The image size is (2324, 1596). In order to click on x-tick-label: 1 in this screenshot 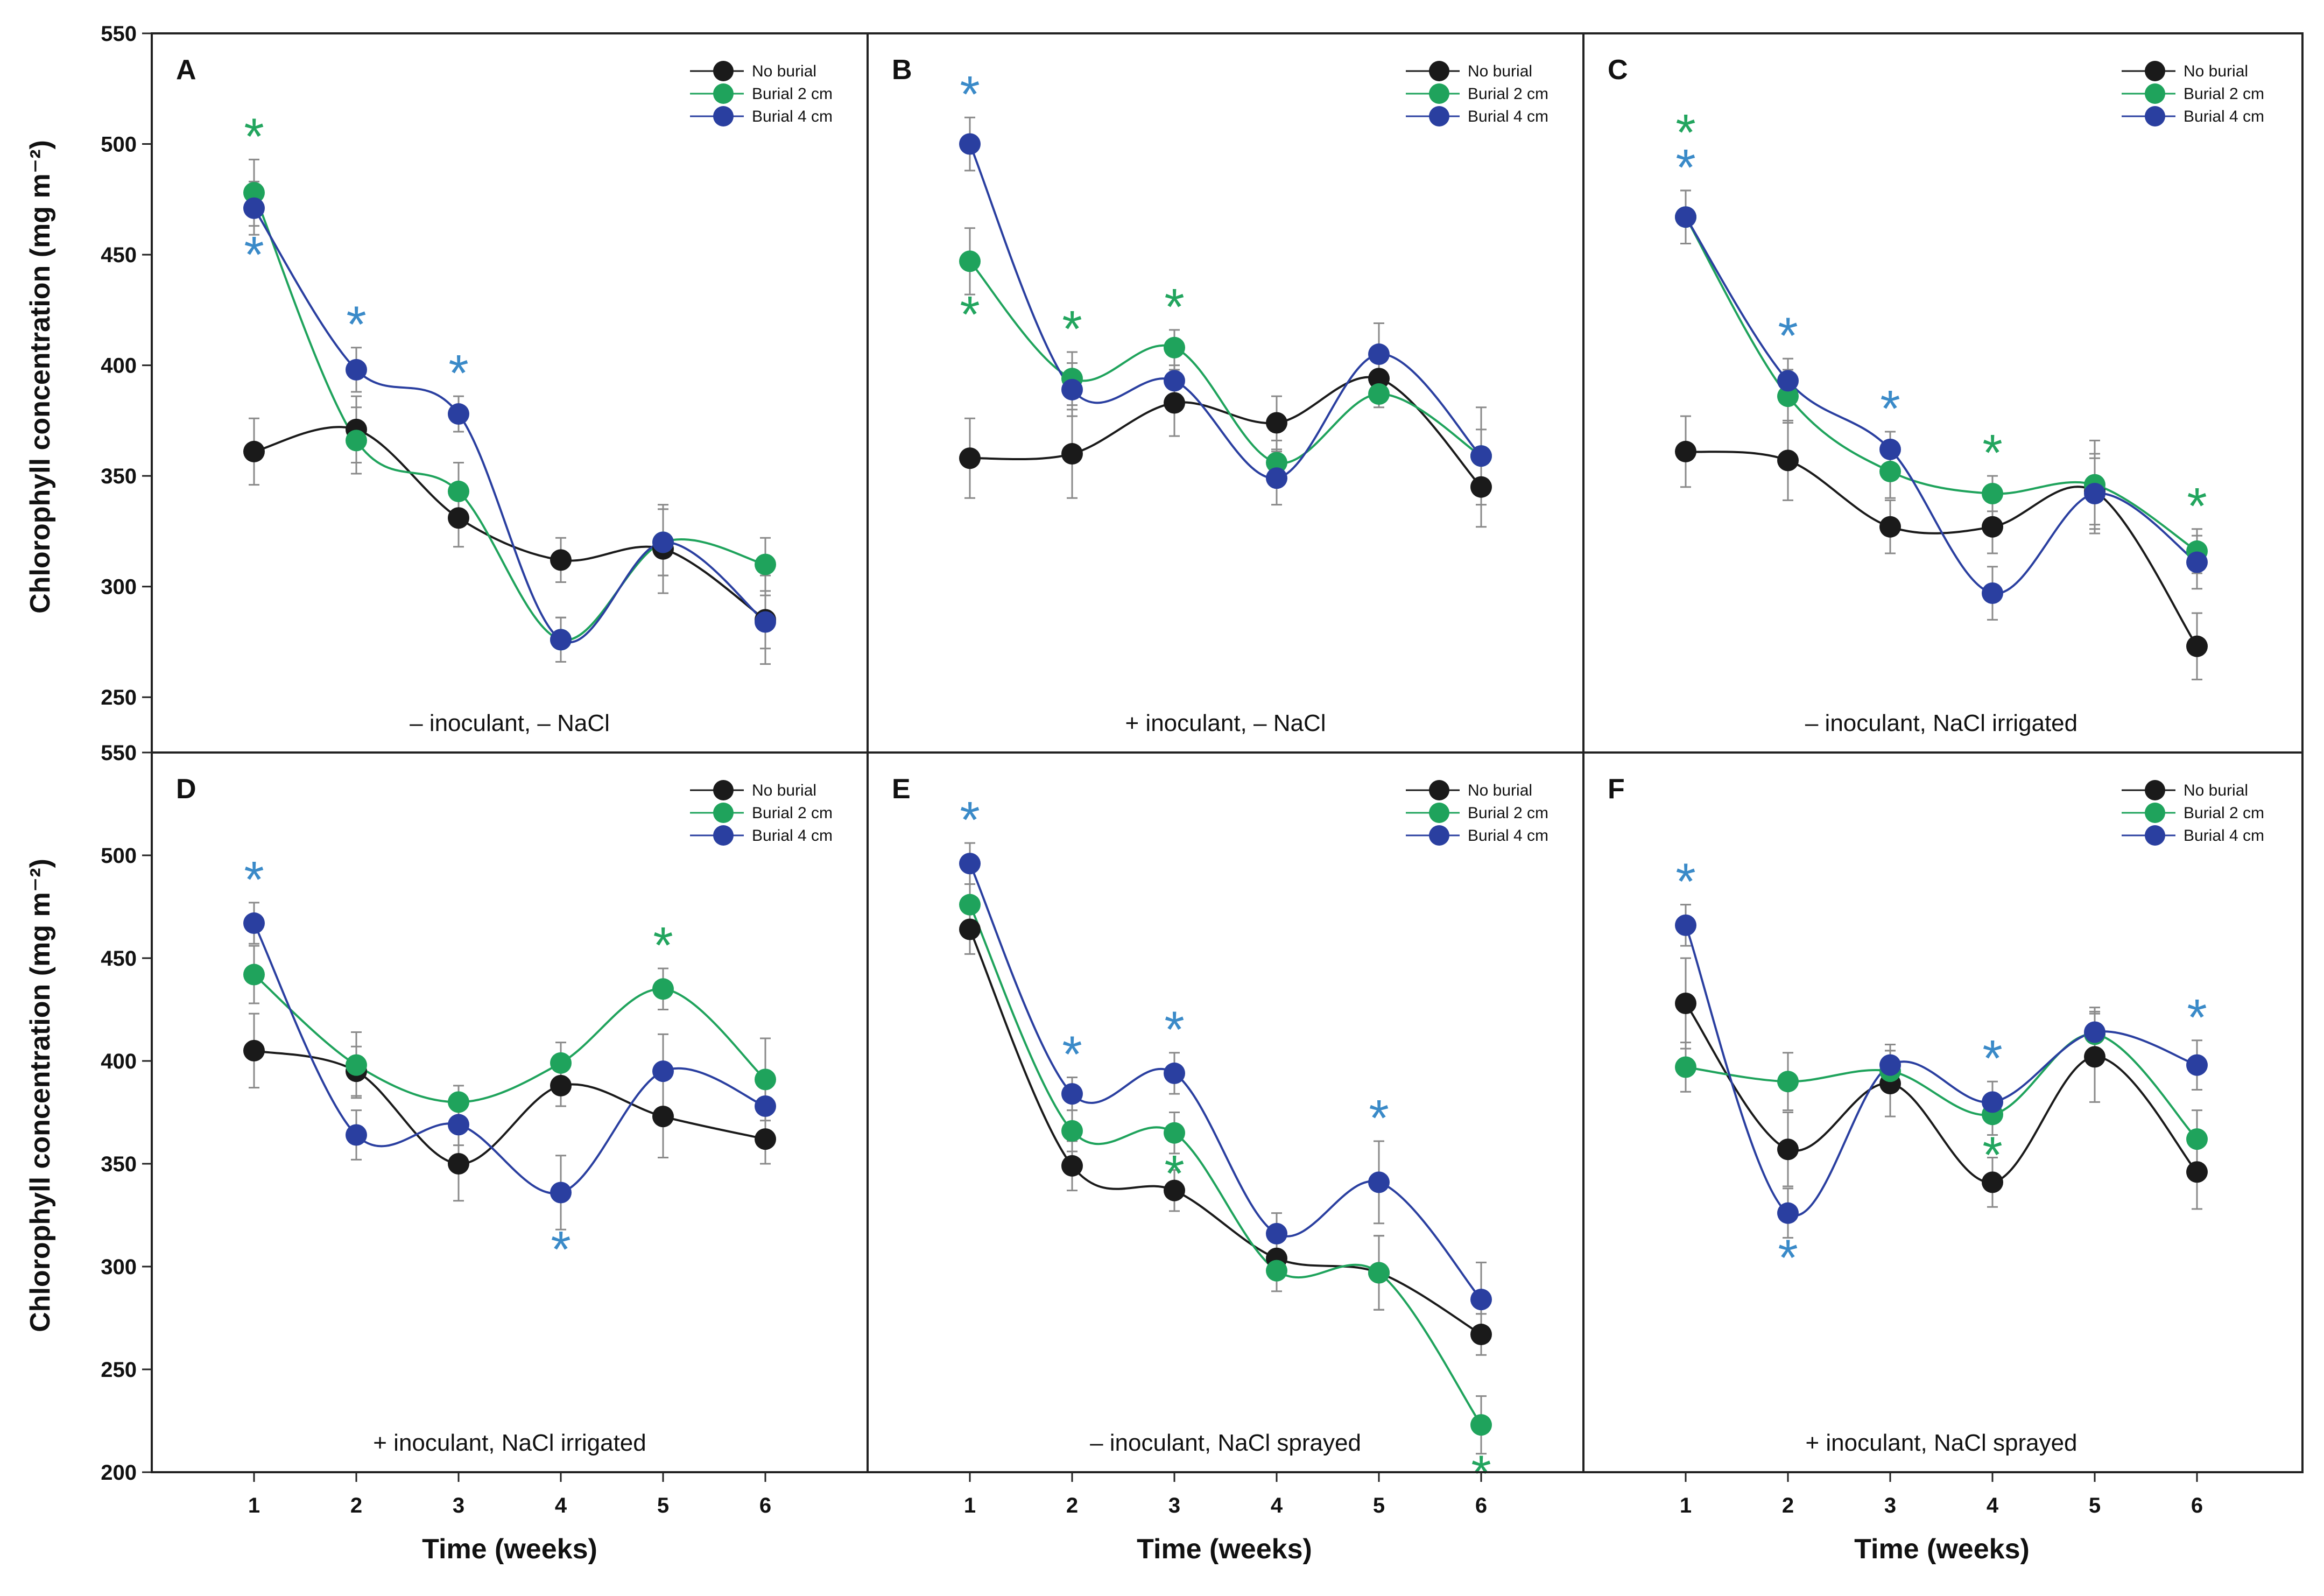, I will do `click(1686, 1506)`.